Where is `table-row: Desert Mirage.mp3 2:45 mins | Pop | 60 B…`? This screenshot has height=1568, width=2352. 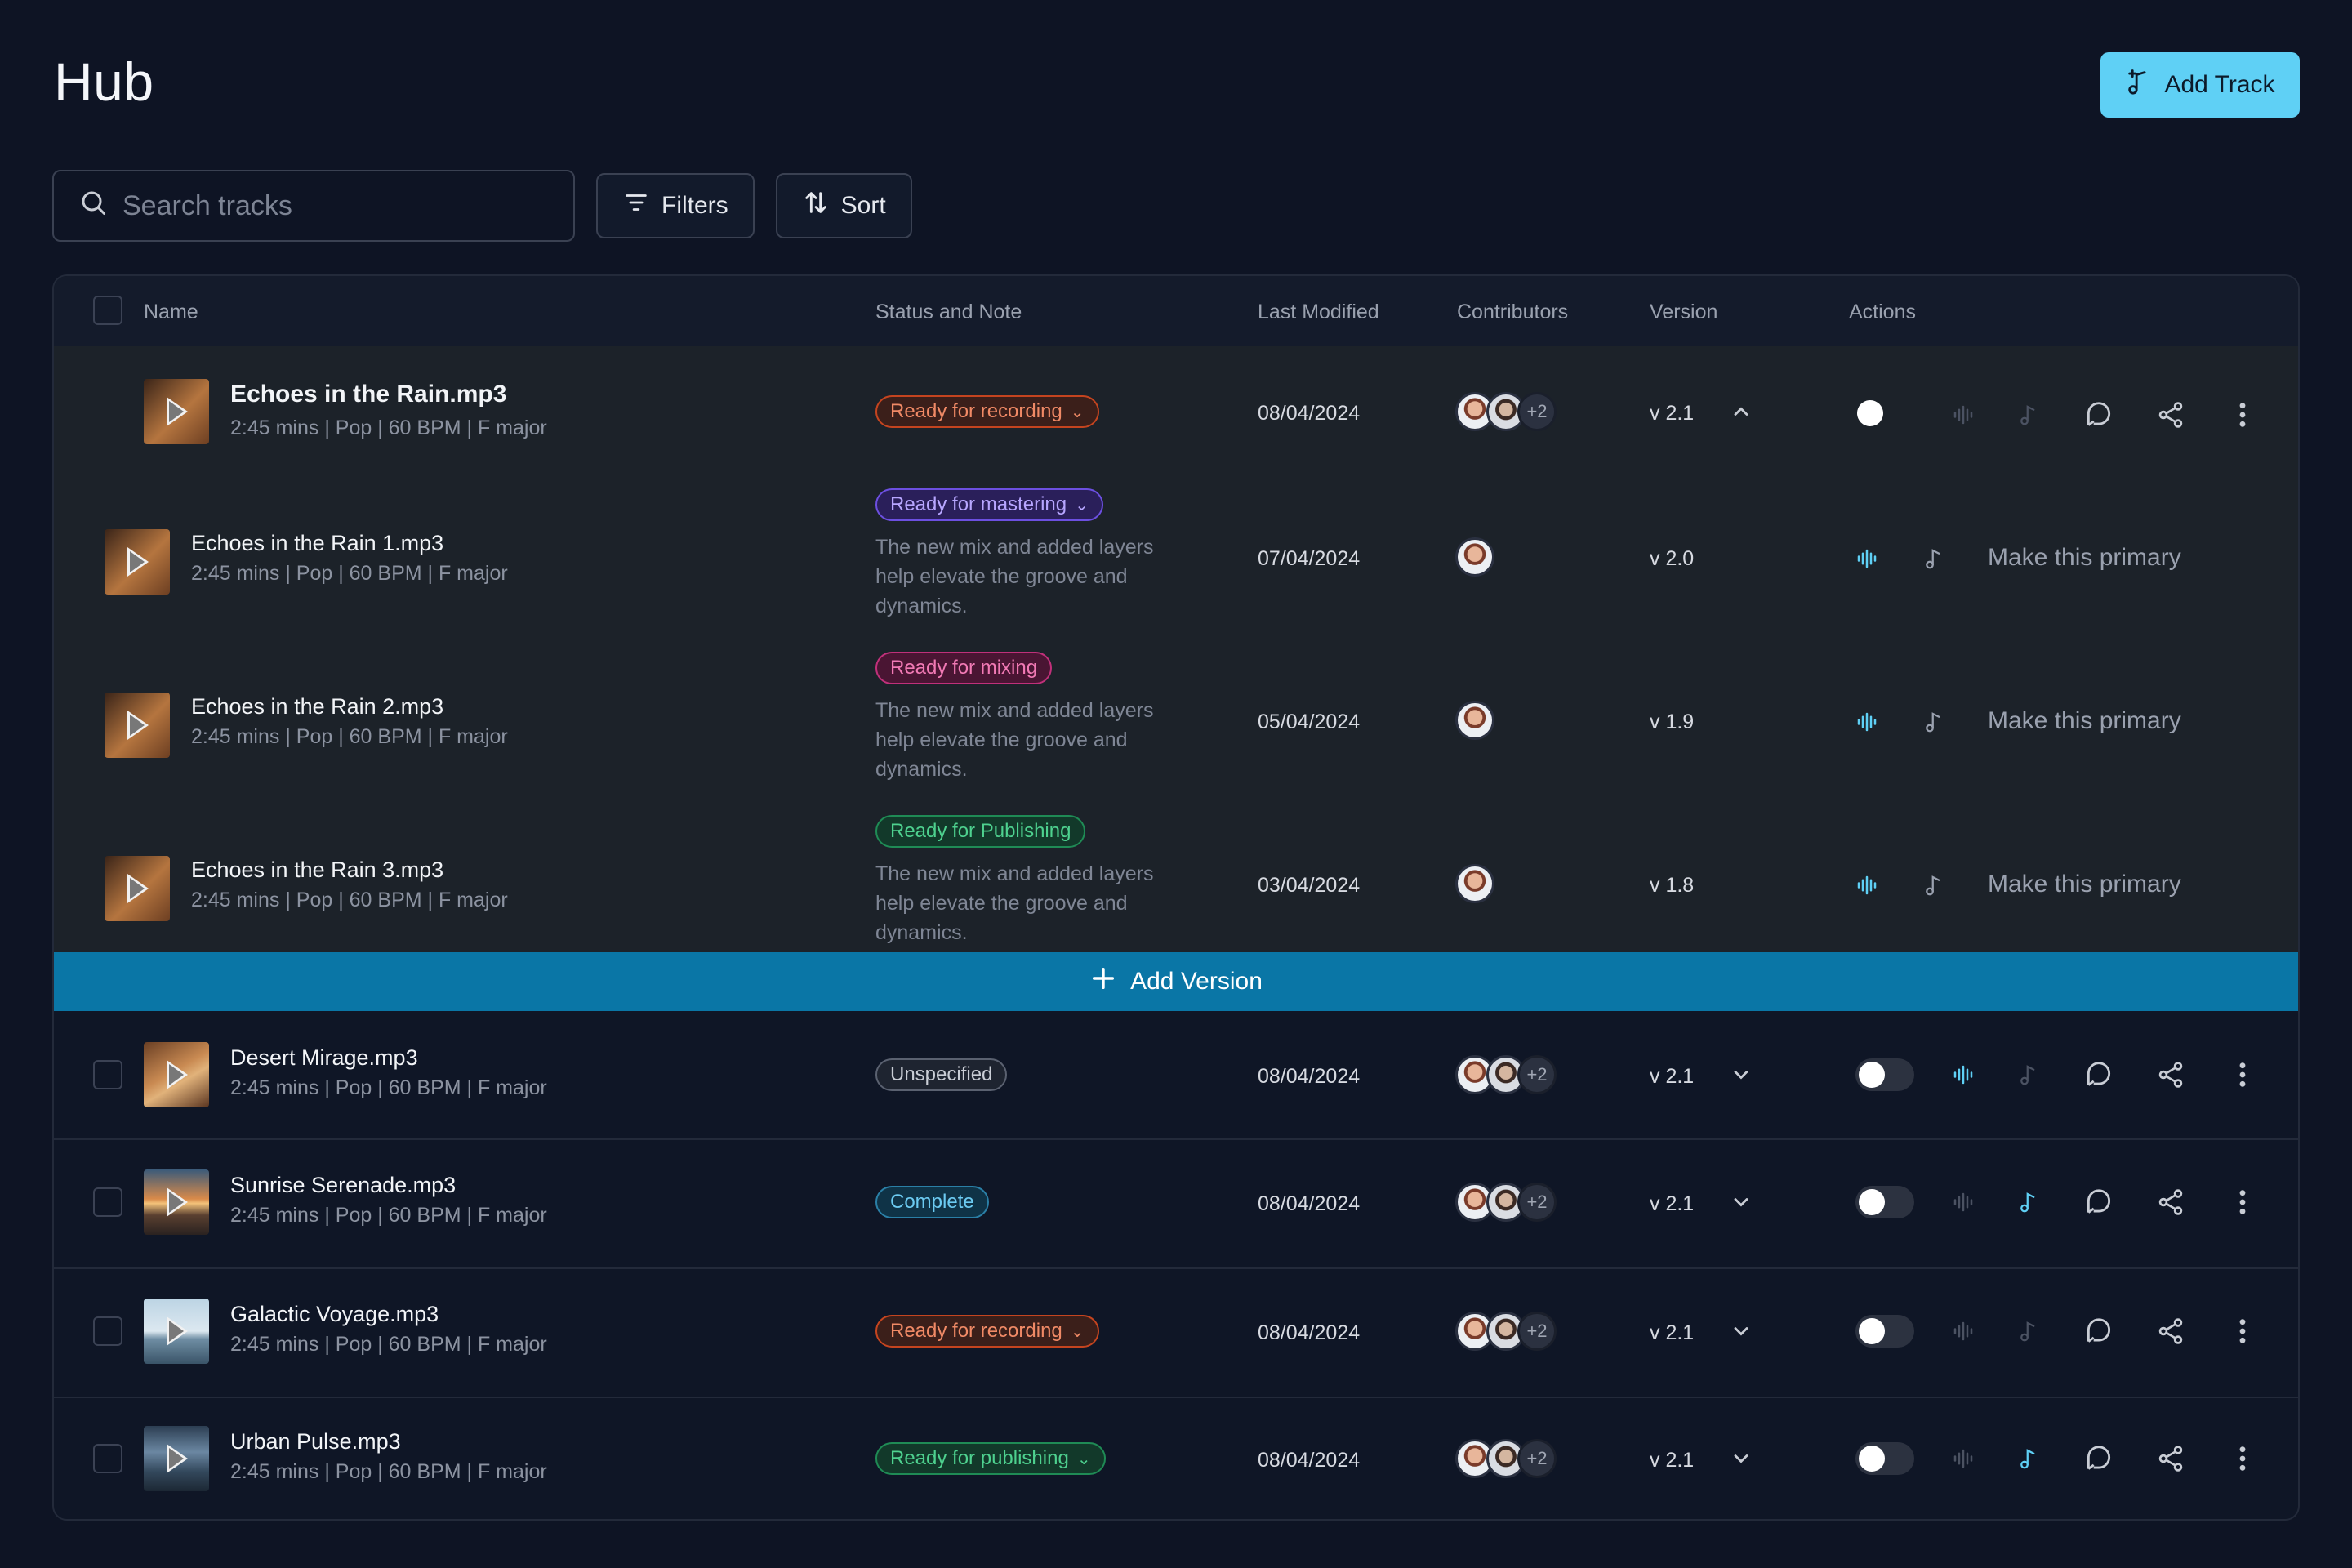 table-row: Desert Mirage.mp3 2:45 mins | Pop | 60 B… is located at coordinates (1176, 1074).